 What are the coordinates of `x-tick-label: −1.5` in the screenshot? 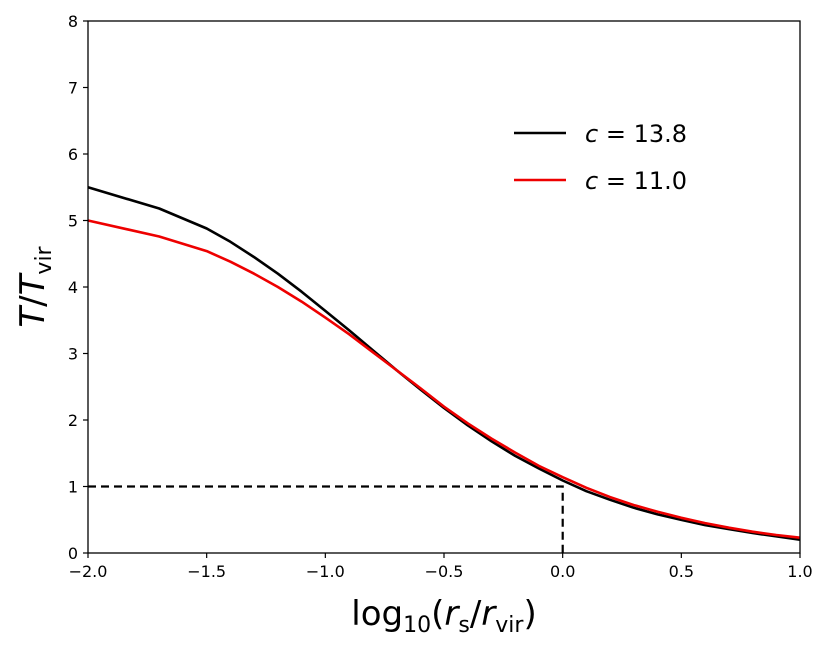 It's located at (206, 571).